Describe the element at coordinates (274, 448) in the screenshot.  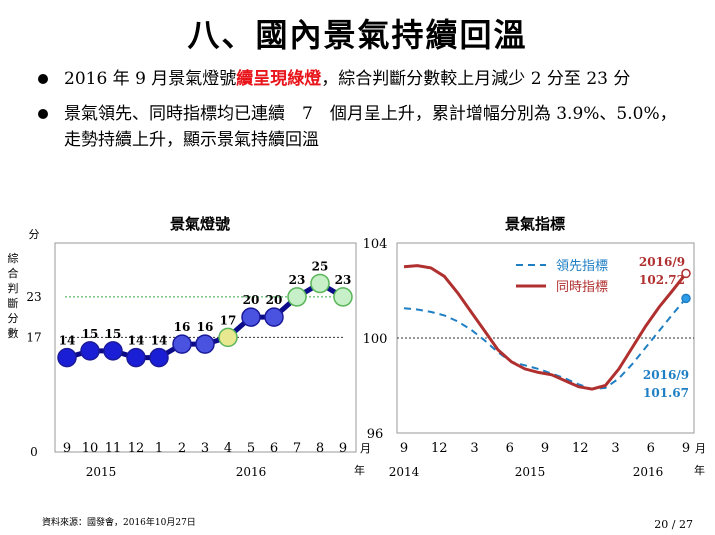
I see `x-tick-signal: 6` at that location.